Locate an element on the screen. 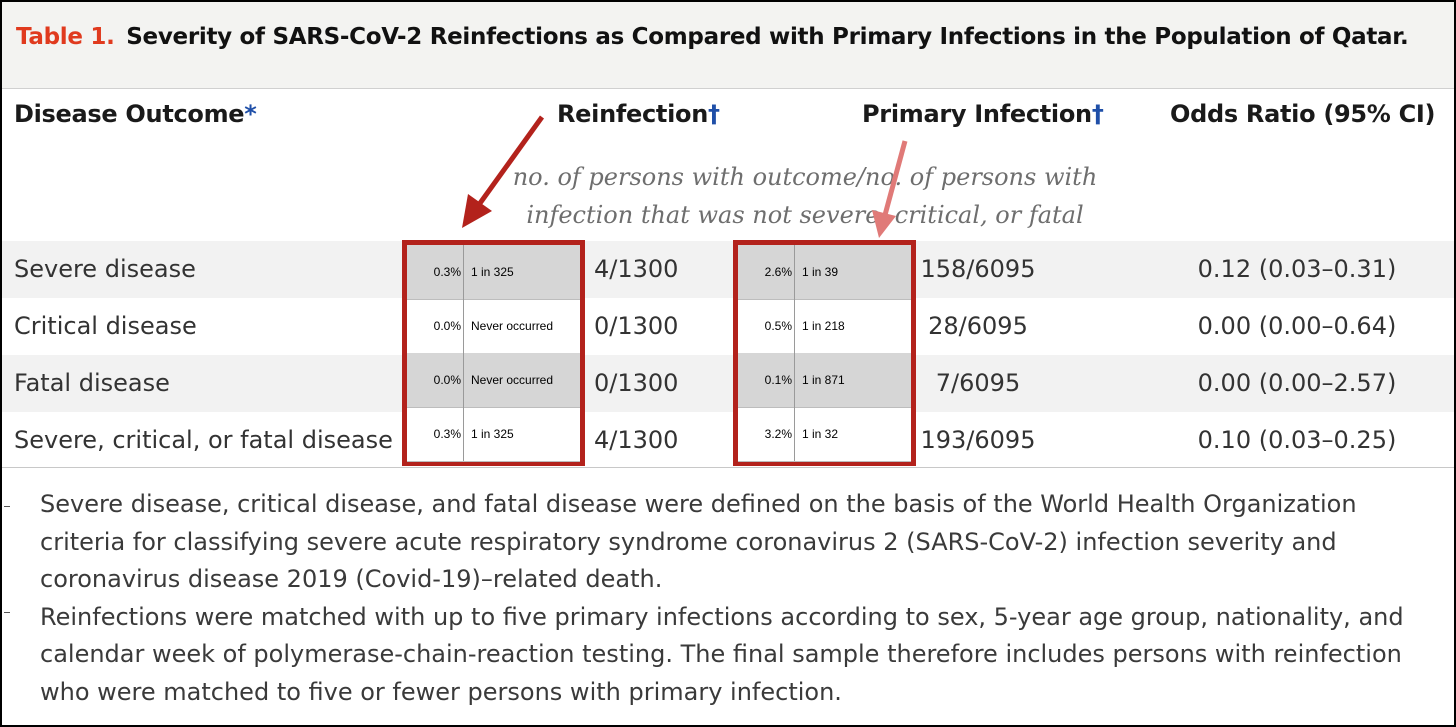 The image size is (1456, 727). header-disease-outcome: Disease Outcome* is located at coordinates (135, 114).